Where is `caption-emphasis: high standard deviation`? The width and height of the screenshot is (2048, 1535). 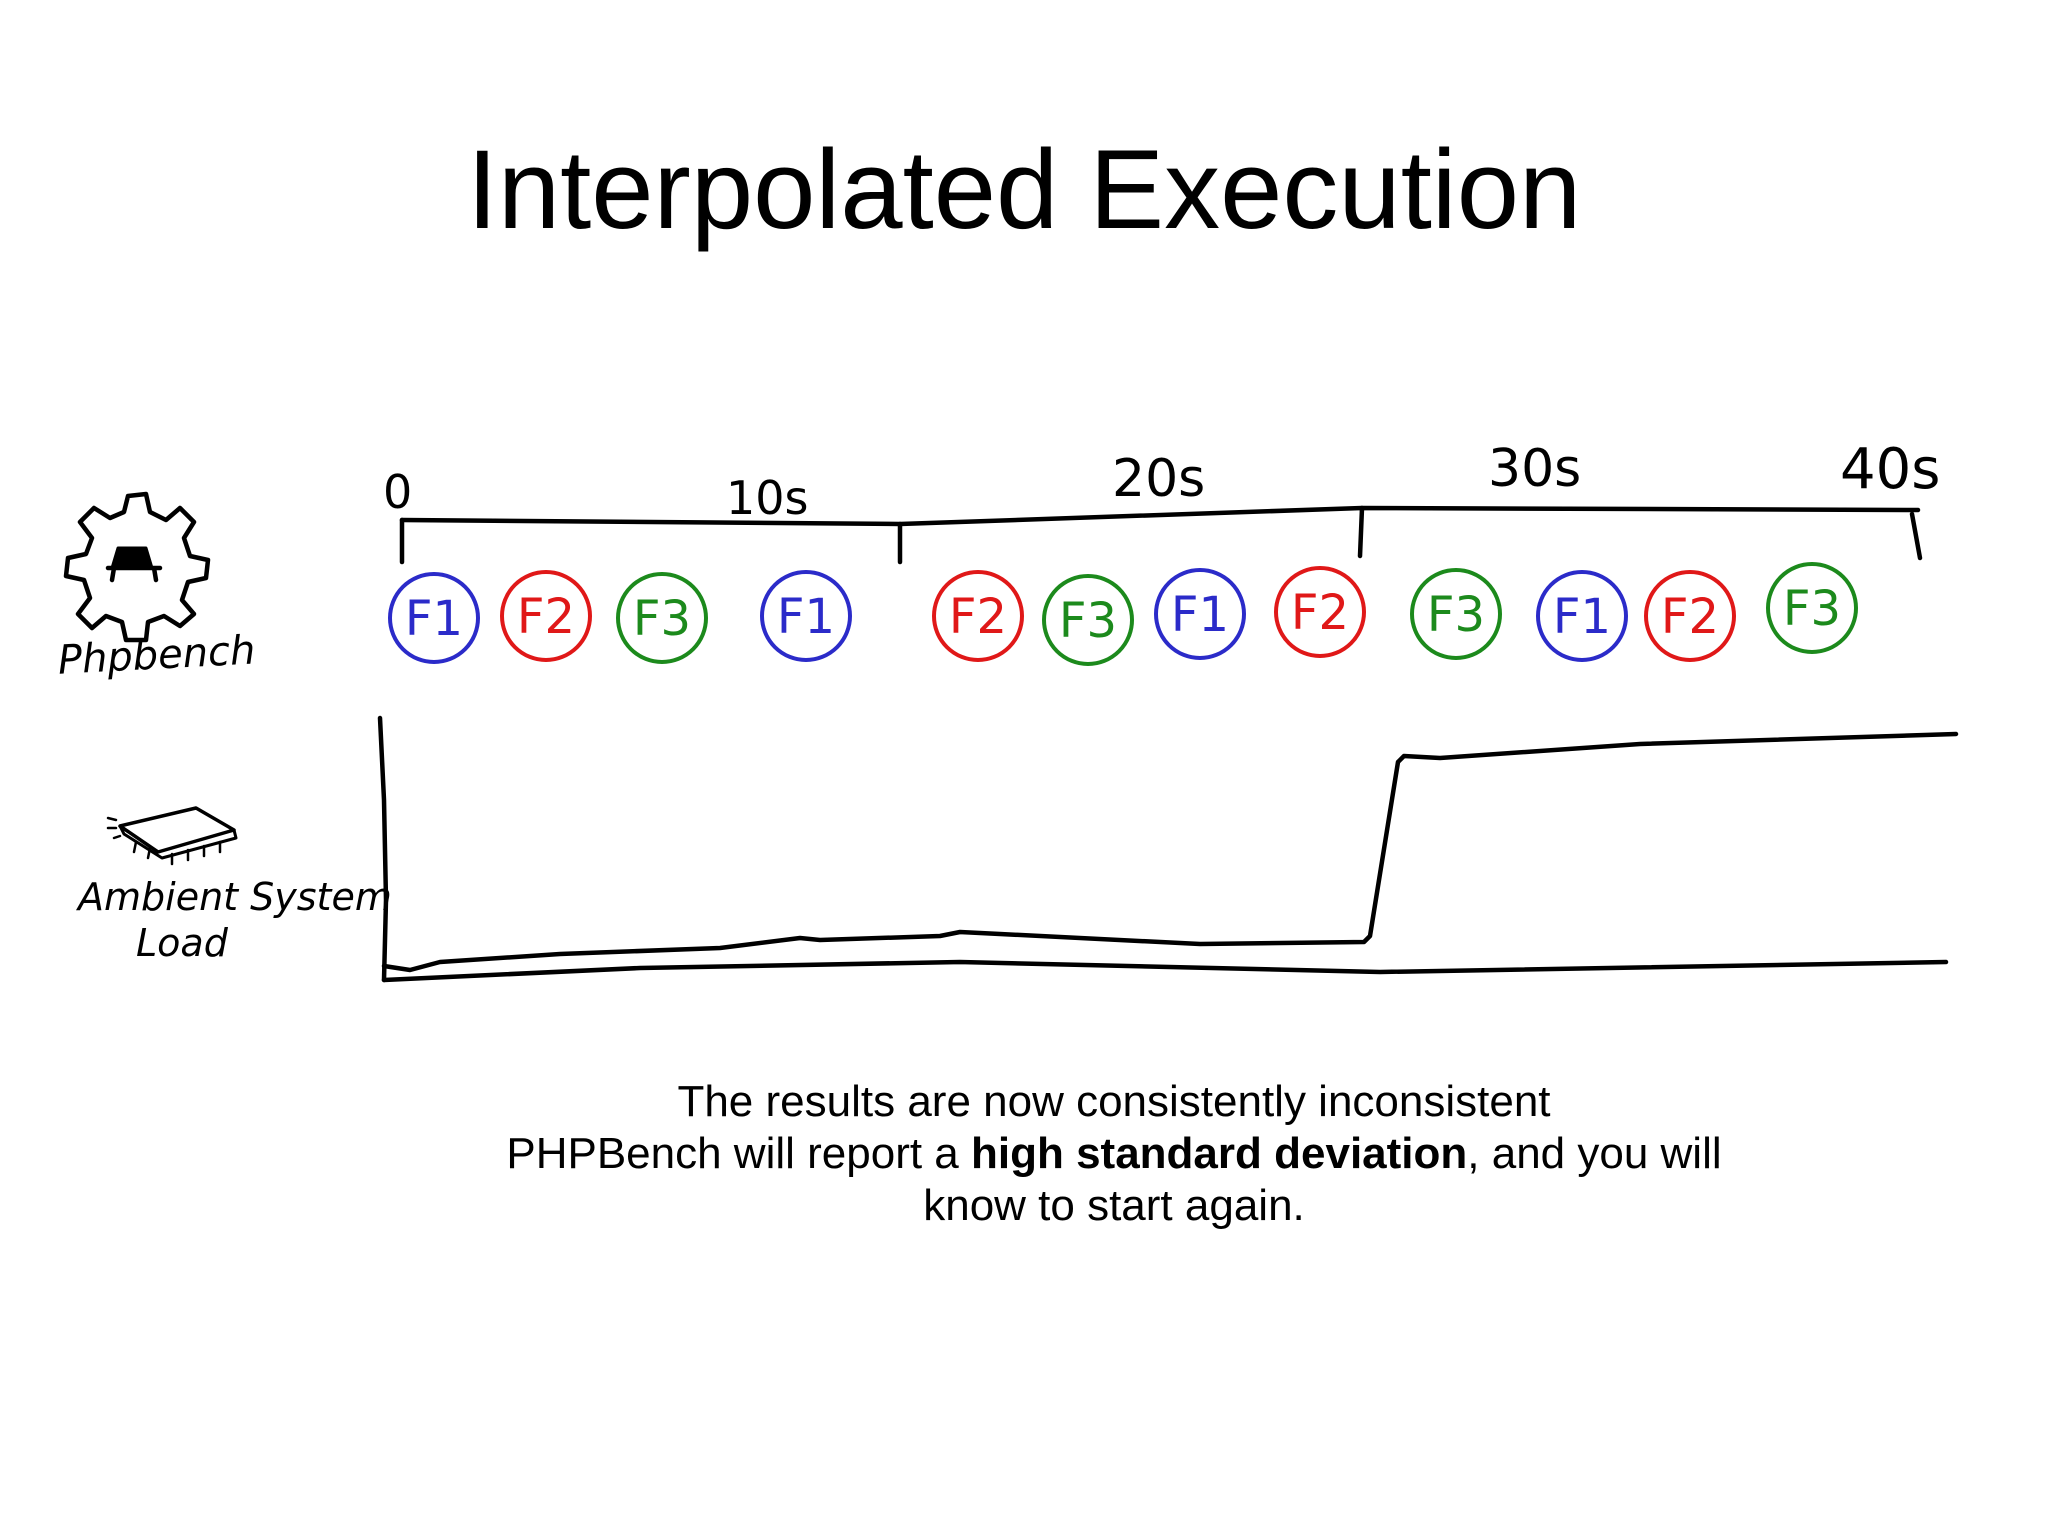
caption-emphasis: high standard deviation is located at coordinates (1219, 1153).